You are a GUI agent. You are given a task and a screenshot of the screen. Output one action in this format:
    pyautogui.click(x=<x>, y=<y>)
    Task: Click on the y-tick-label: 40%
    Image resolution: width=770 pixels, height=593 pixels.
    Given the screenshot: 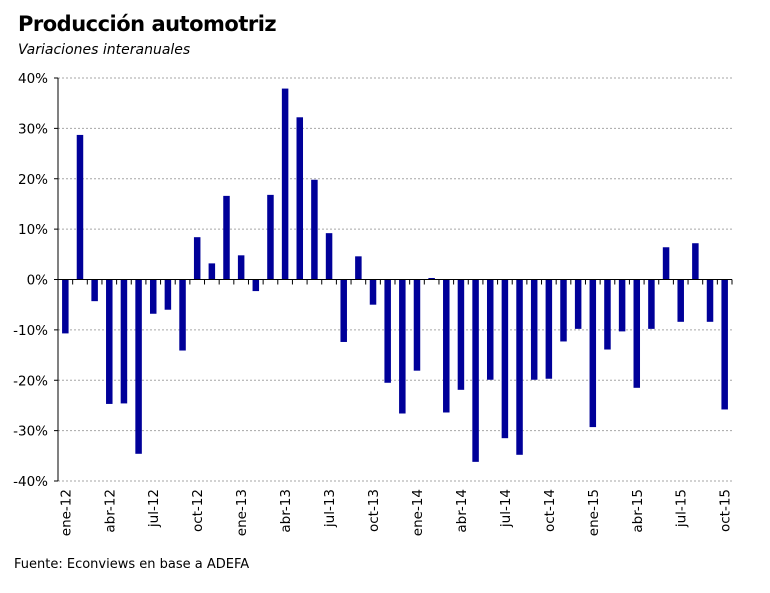 What is the action you would take?
    pyautogui.click(x=33, y=79)
    